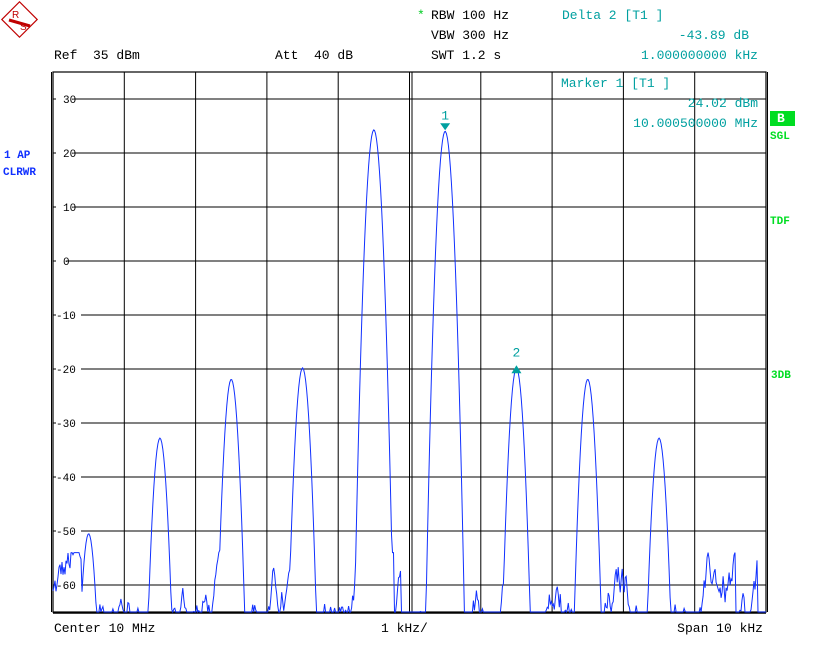 This screenshot has width=826, height=667. I want to click on marker-2-label: 2, so click(517, 352).